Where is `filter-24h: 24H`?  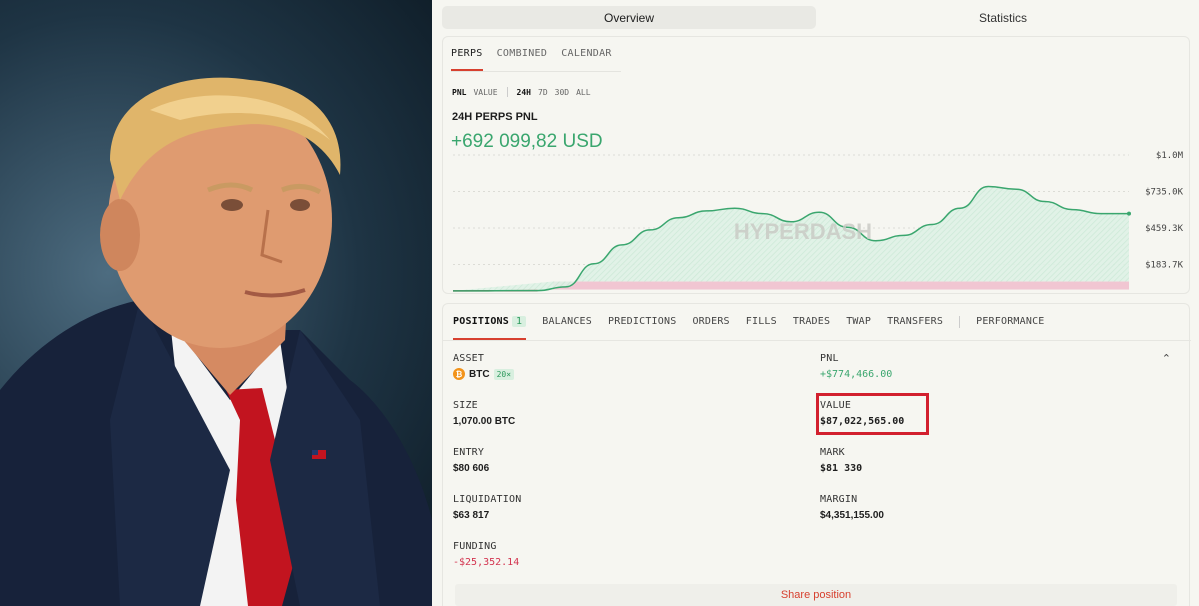 filter-24h: 24H is located at coordinates (523, 92).